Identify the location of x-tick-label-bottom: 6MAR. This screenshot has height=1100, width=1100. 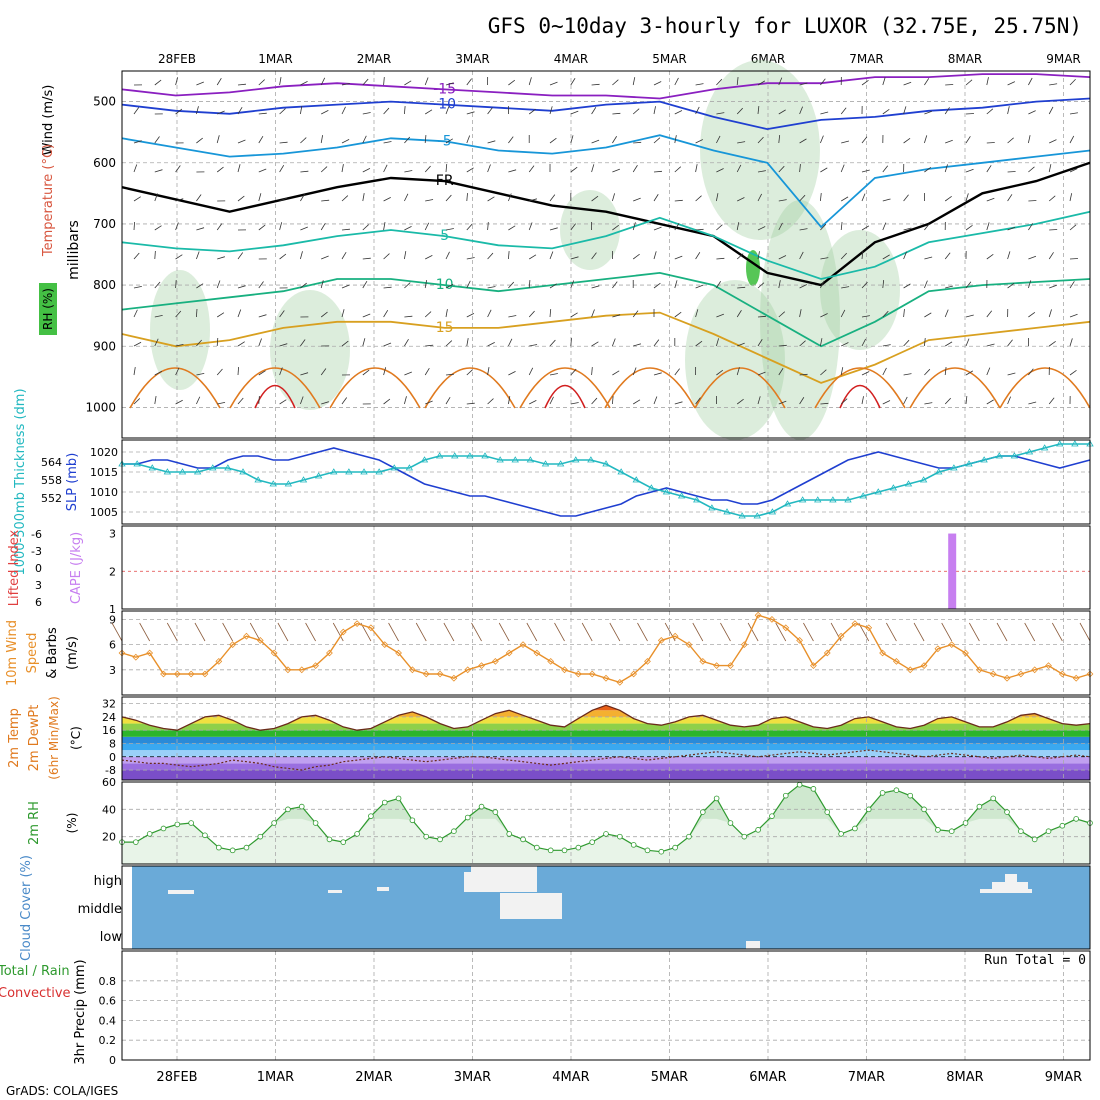
(767, 1077).